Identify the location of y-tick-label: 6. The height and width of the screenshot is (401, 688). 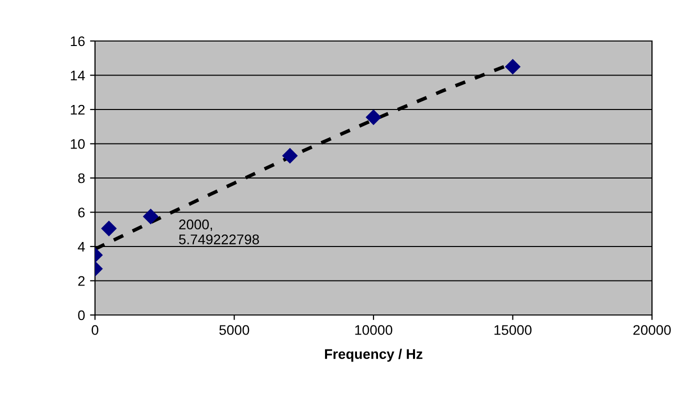
(81, 213).